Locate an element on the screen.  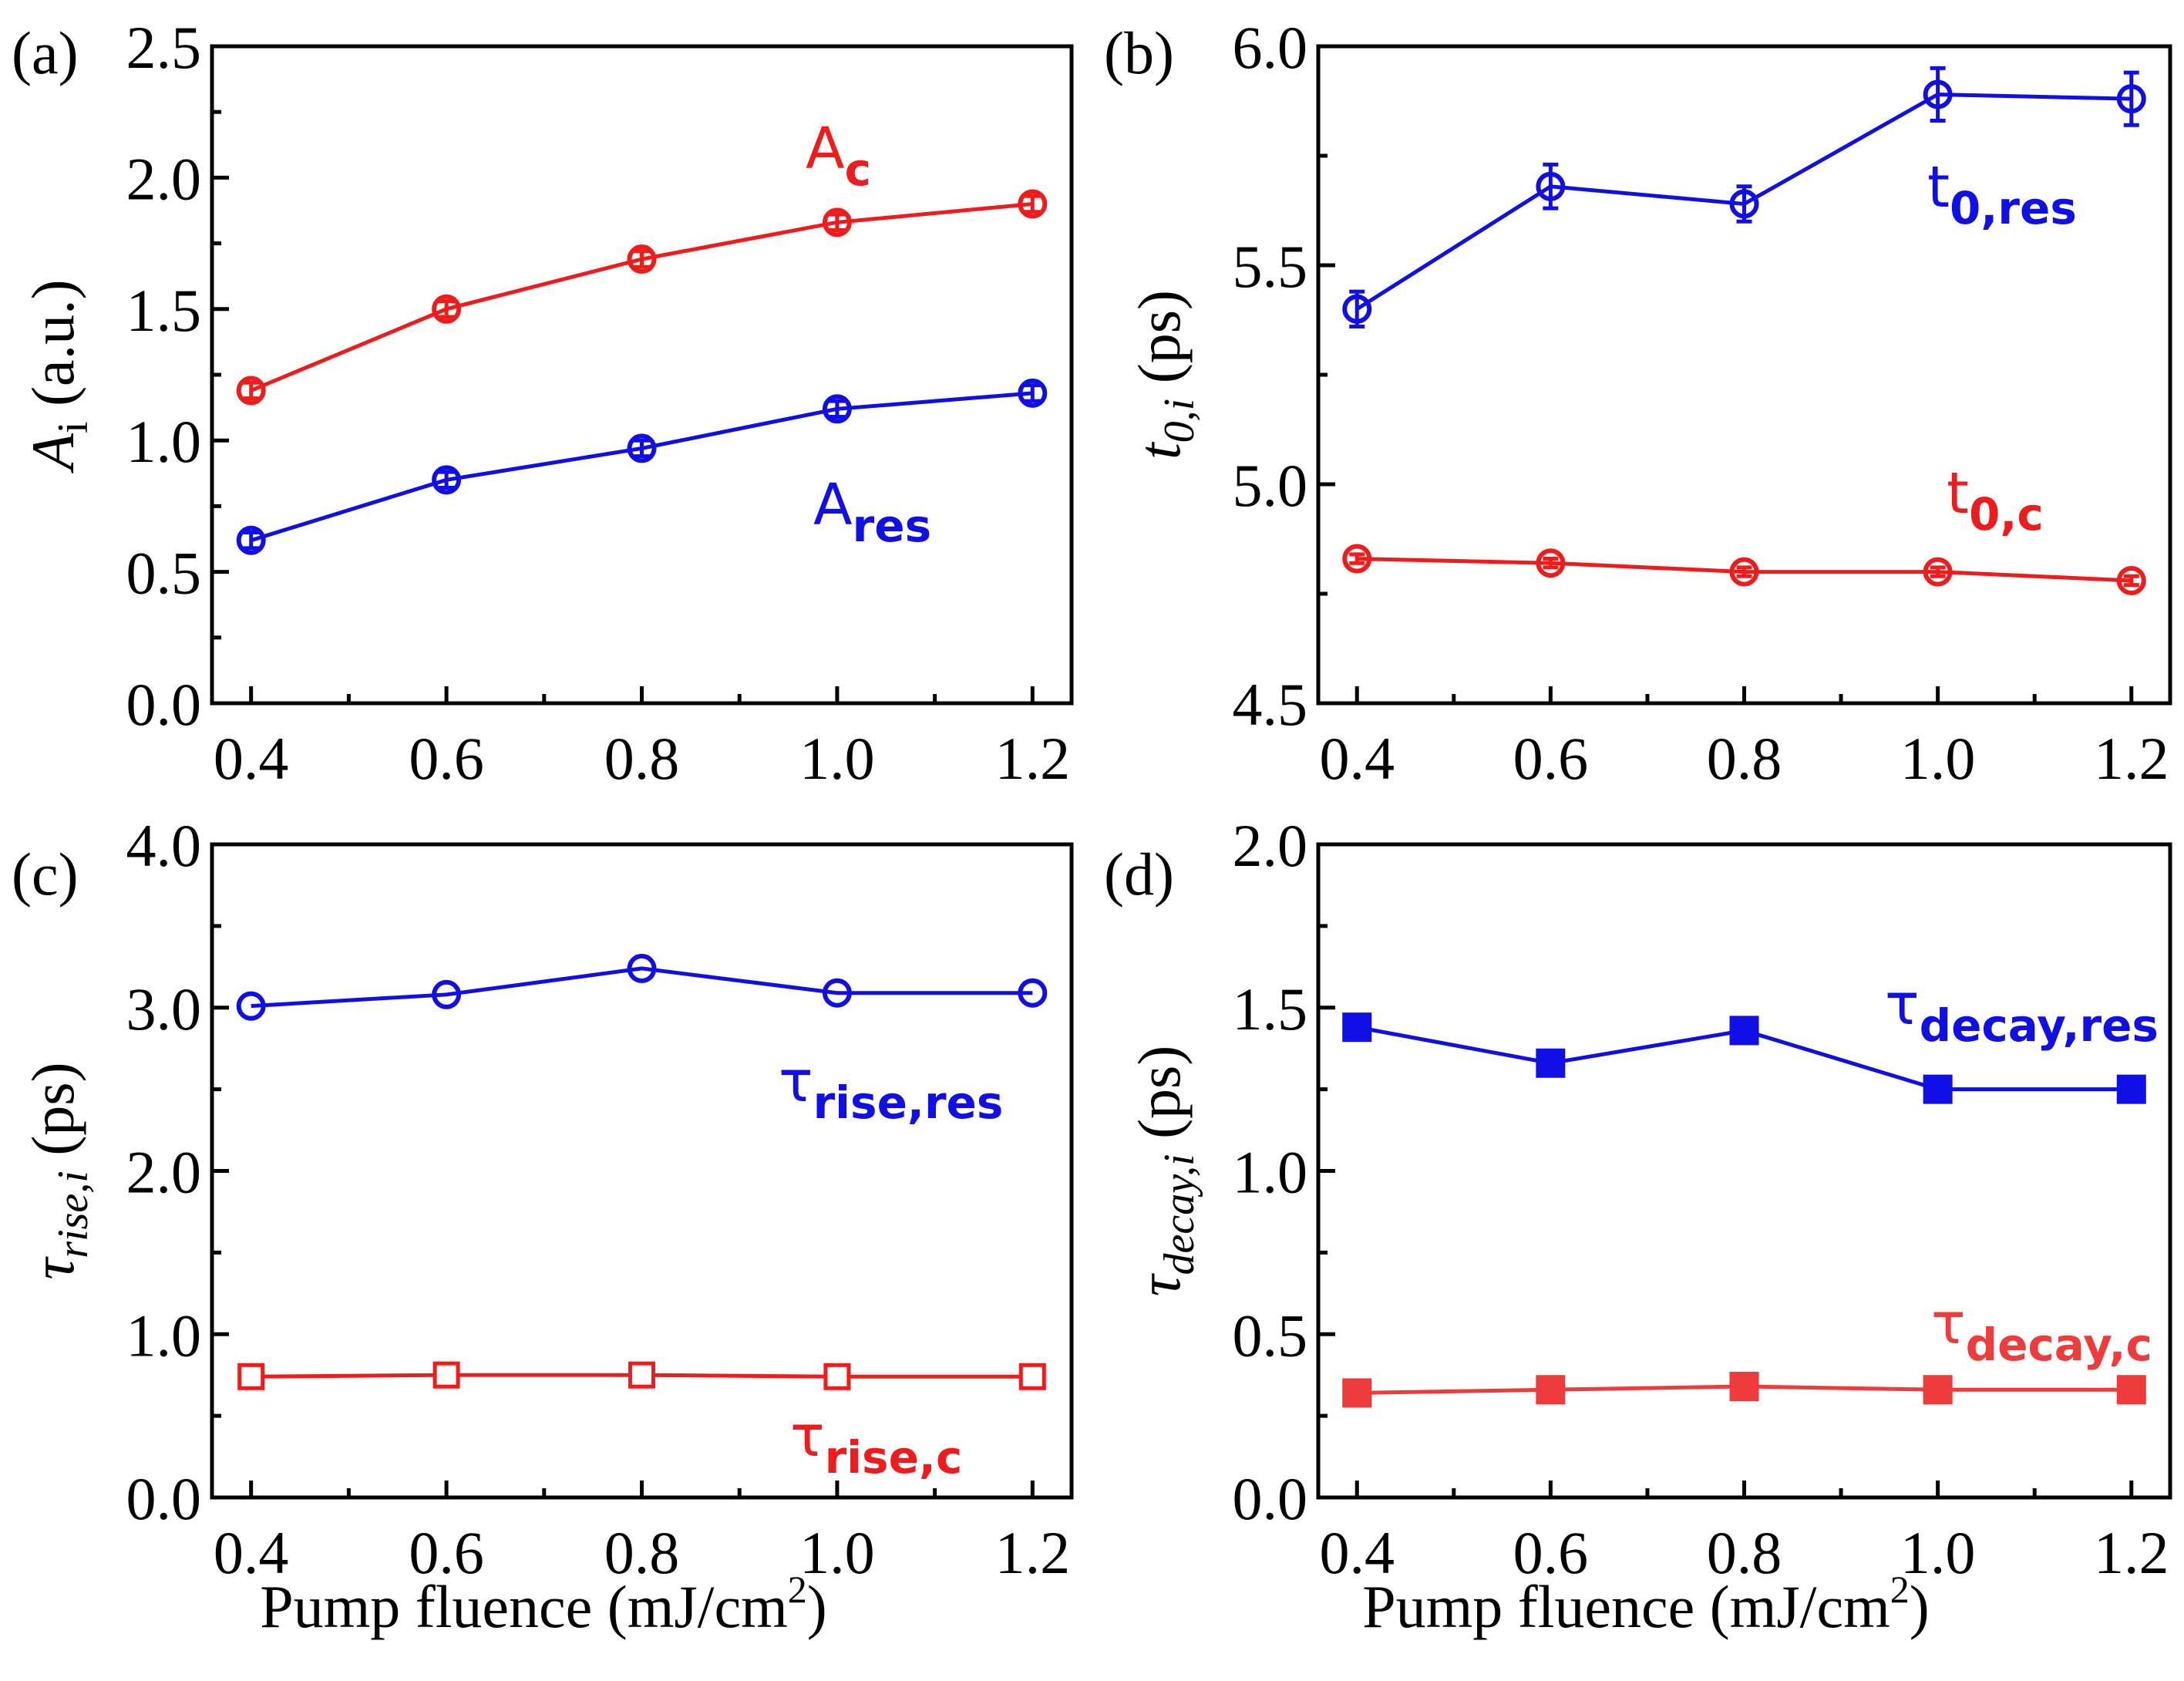
x-axis-label-left: Pump fluence (mJ/cm2) is located at coordinates (543, 1604).